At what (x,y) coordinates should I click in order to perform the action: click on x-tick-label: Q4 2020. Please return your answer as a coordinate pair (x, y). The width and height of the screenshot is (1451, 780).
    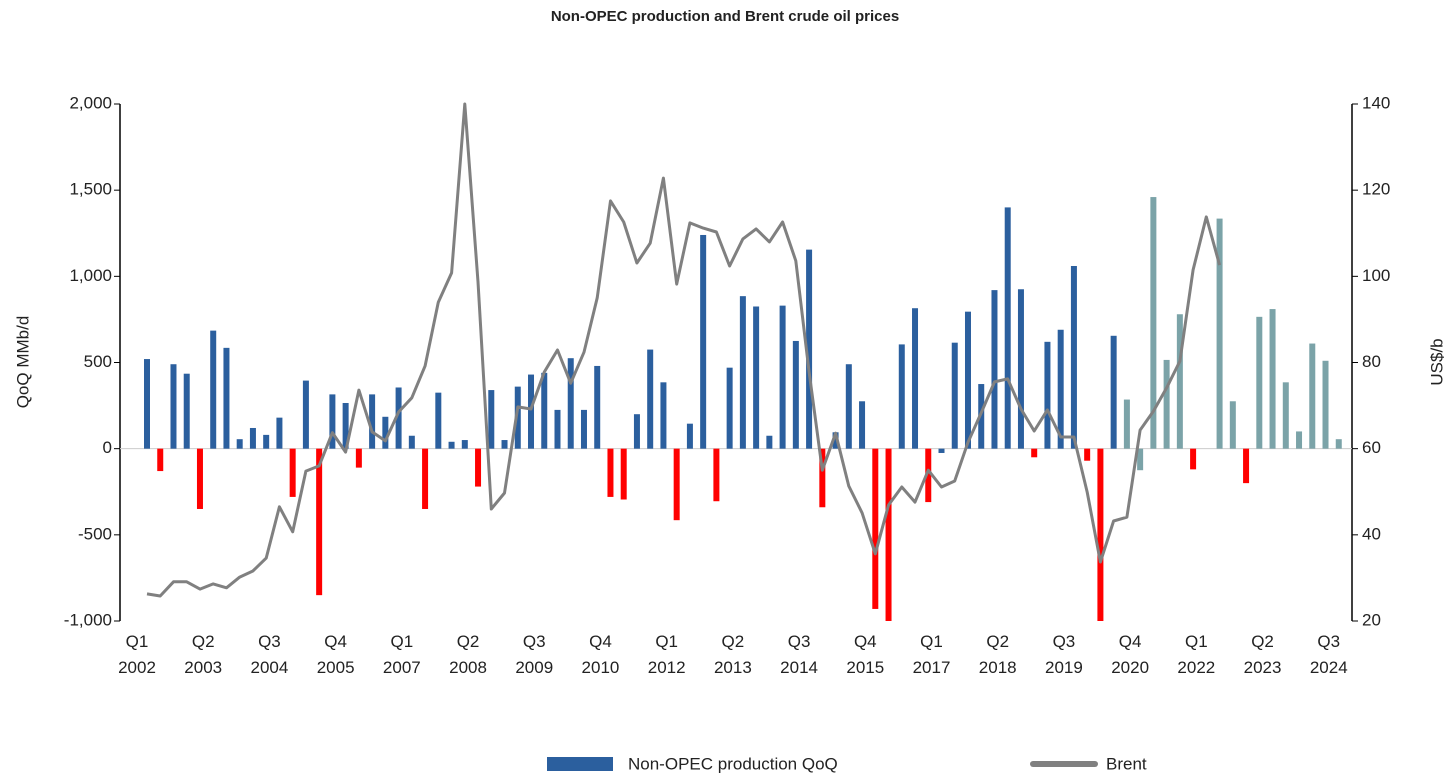
    Looking at the image, I should click on (1130, 654).